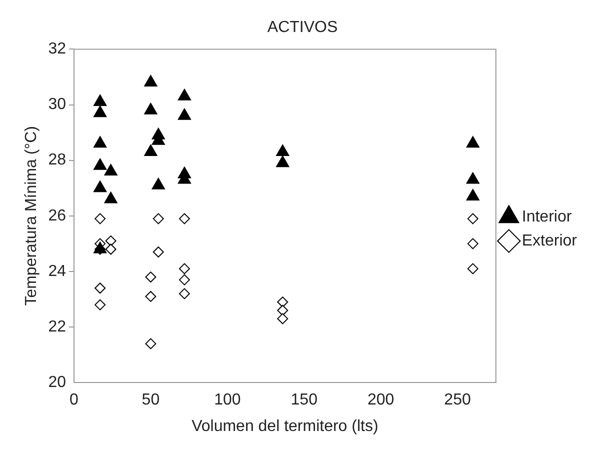 The height and width of the screenshot is (458, 605). Describe the element at coordinates (74, 400) in the screenshot. I see `x-tick-label: 0` at that location.